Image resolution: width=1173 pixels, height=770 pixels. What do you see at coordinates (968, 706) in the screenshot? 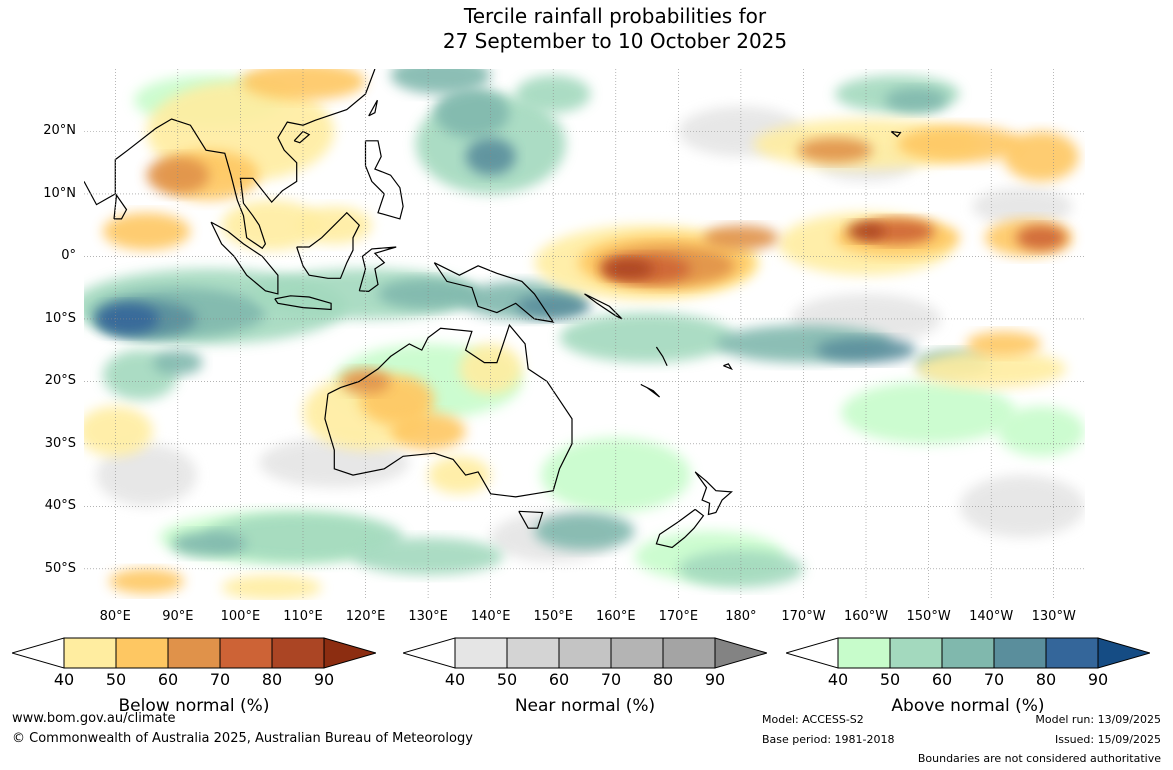
I see `colorbar-title: Above normal (%)` at bounding box center [968, 706].